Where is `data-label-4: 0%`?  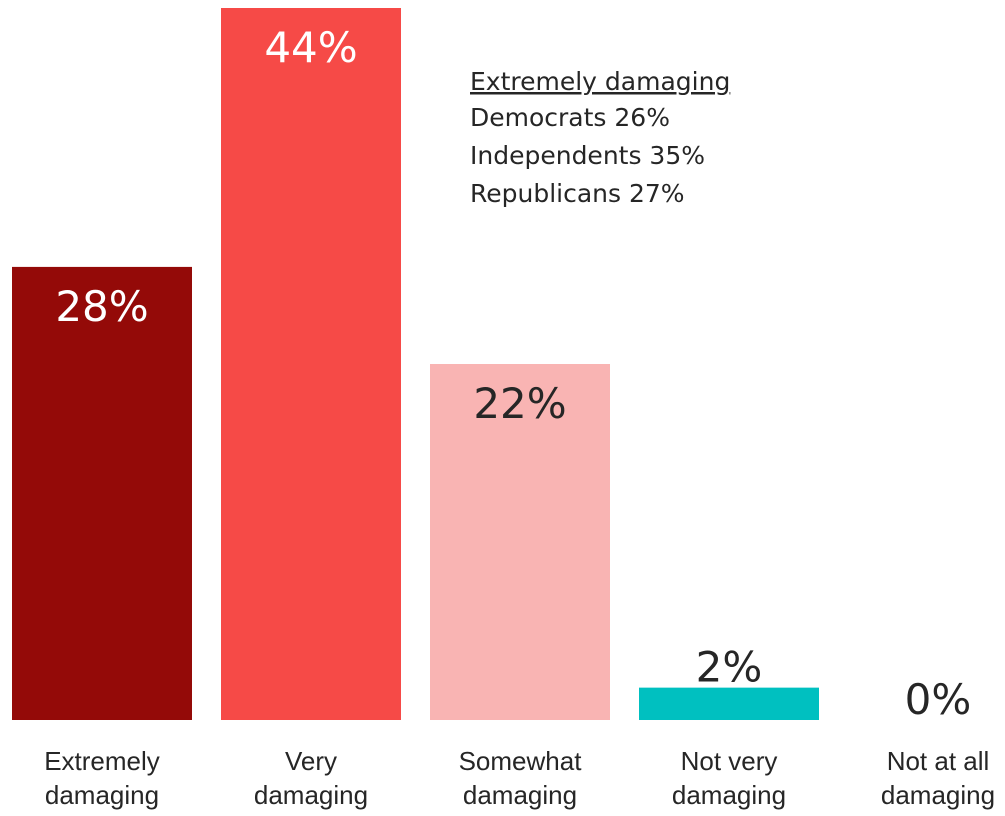 data-label-4: 0% is located at coordinates (938, 699).